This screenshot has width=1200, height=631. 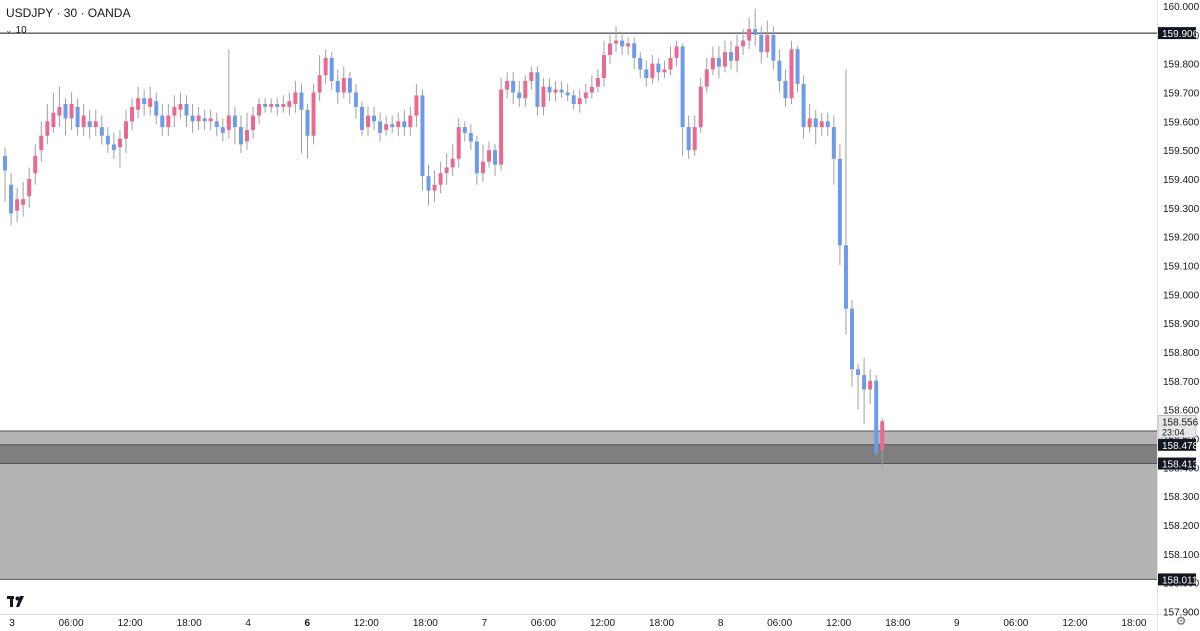 I want to click on indicator-legend: ⌄ 10, so click(x=16, y=30).